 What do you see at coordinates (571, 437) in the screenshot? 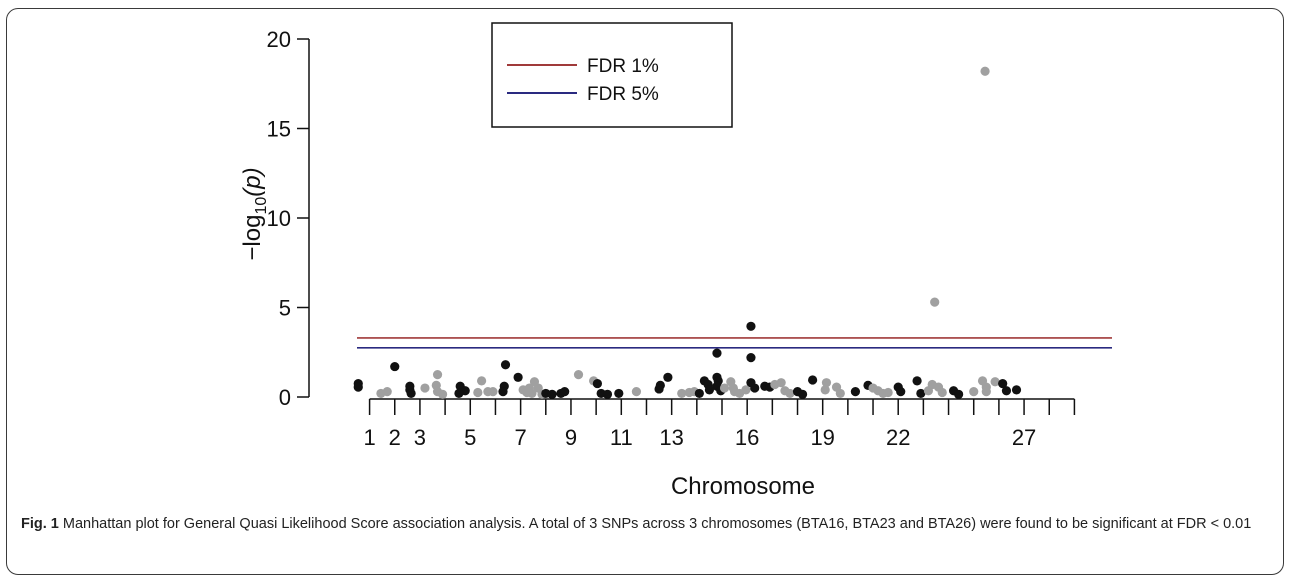
I see `x-tick-label-9: 9` at bounding box center [571, 437].